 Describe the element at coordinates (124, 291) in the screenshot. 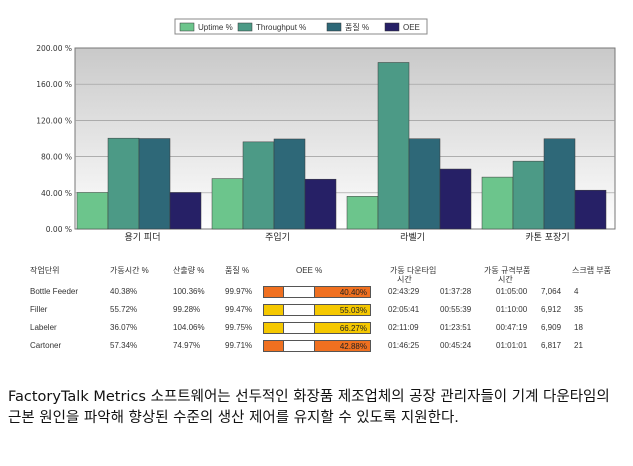

I see `table-cell-uptime: 40.38%` at that location.